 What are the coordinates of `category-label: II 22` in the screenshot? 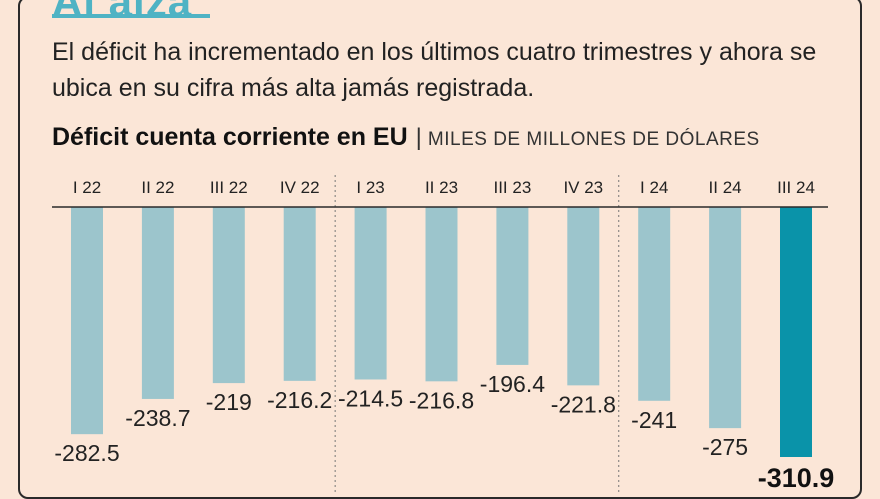 It's located at (157, 187).